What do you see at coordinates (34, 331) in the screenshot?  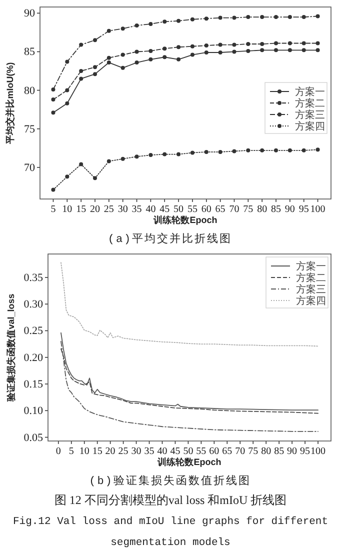 I see `y-tick-label: 0.25` at bounding box center [34, 331].